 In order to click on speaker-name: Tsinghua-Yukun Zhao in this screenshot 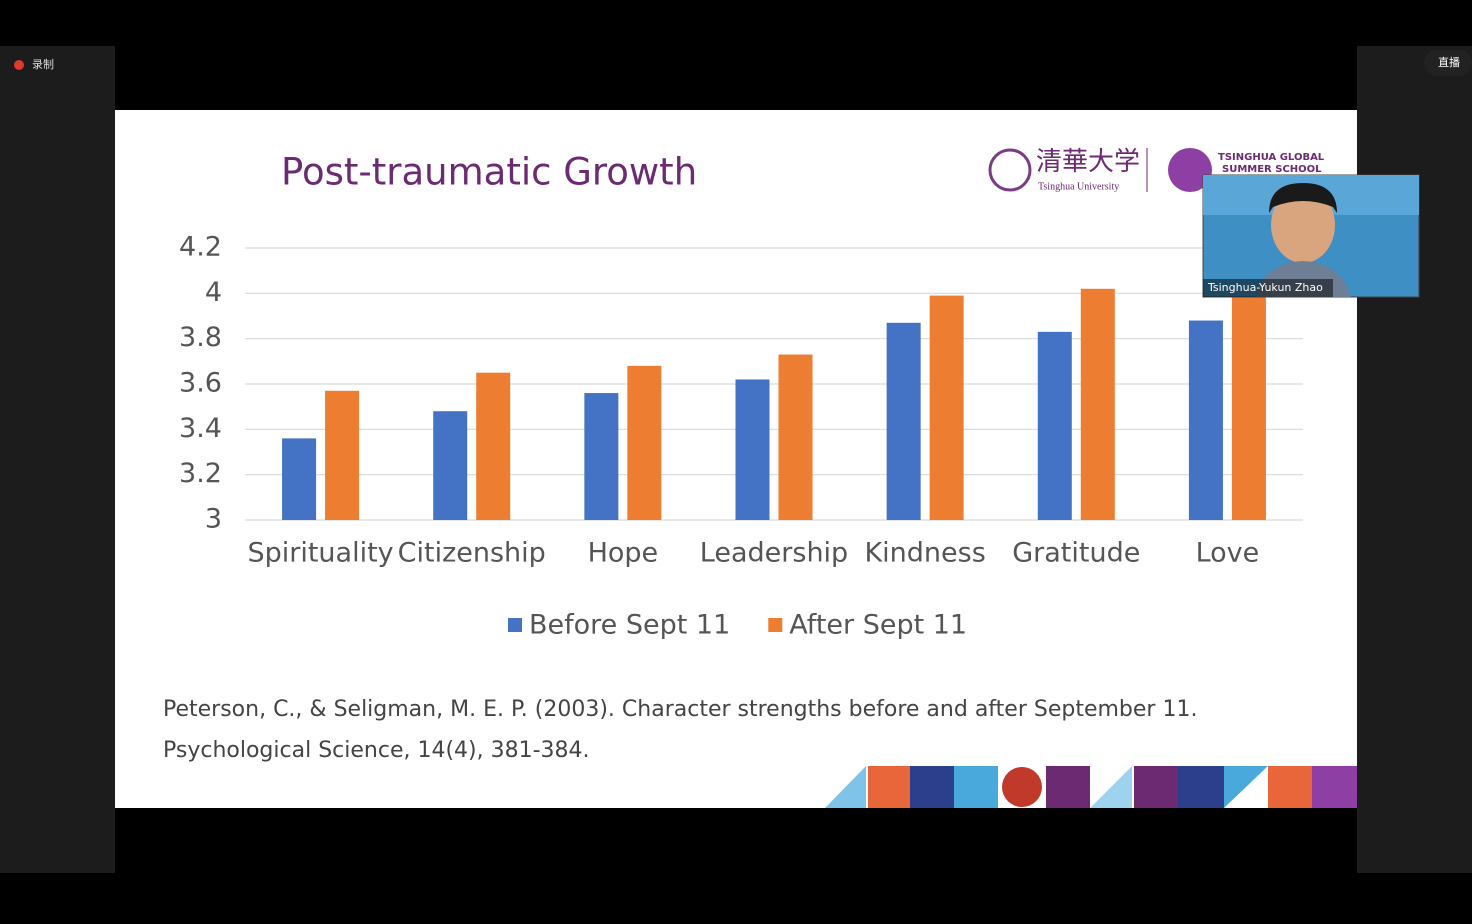, I will do `click(1265, 287)`.